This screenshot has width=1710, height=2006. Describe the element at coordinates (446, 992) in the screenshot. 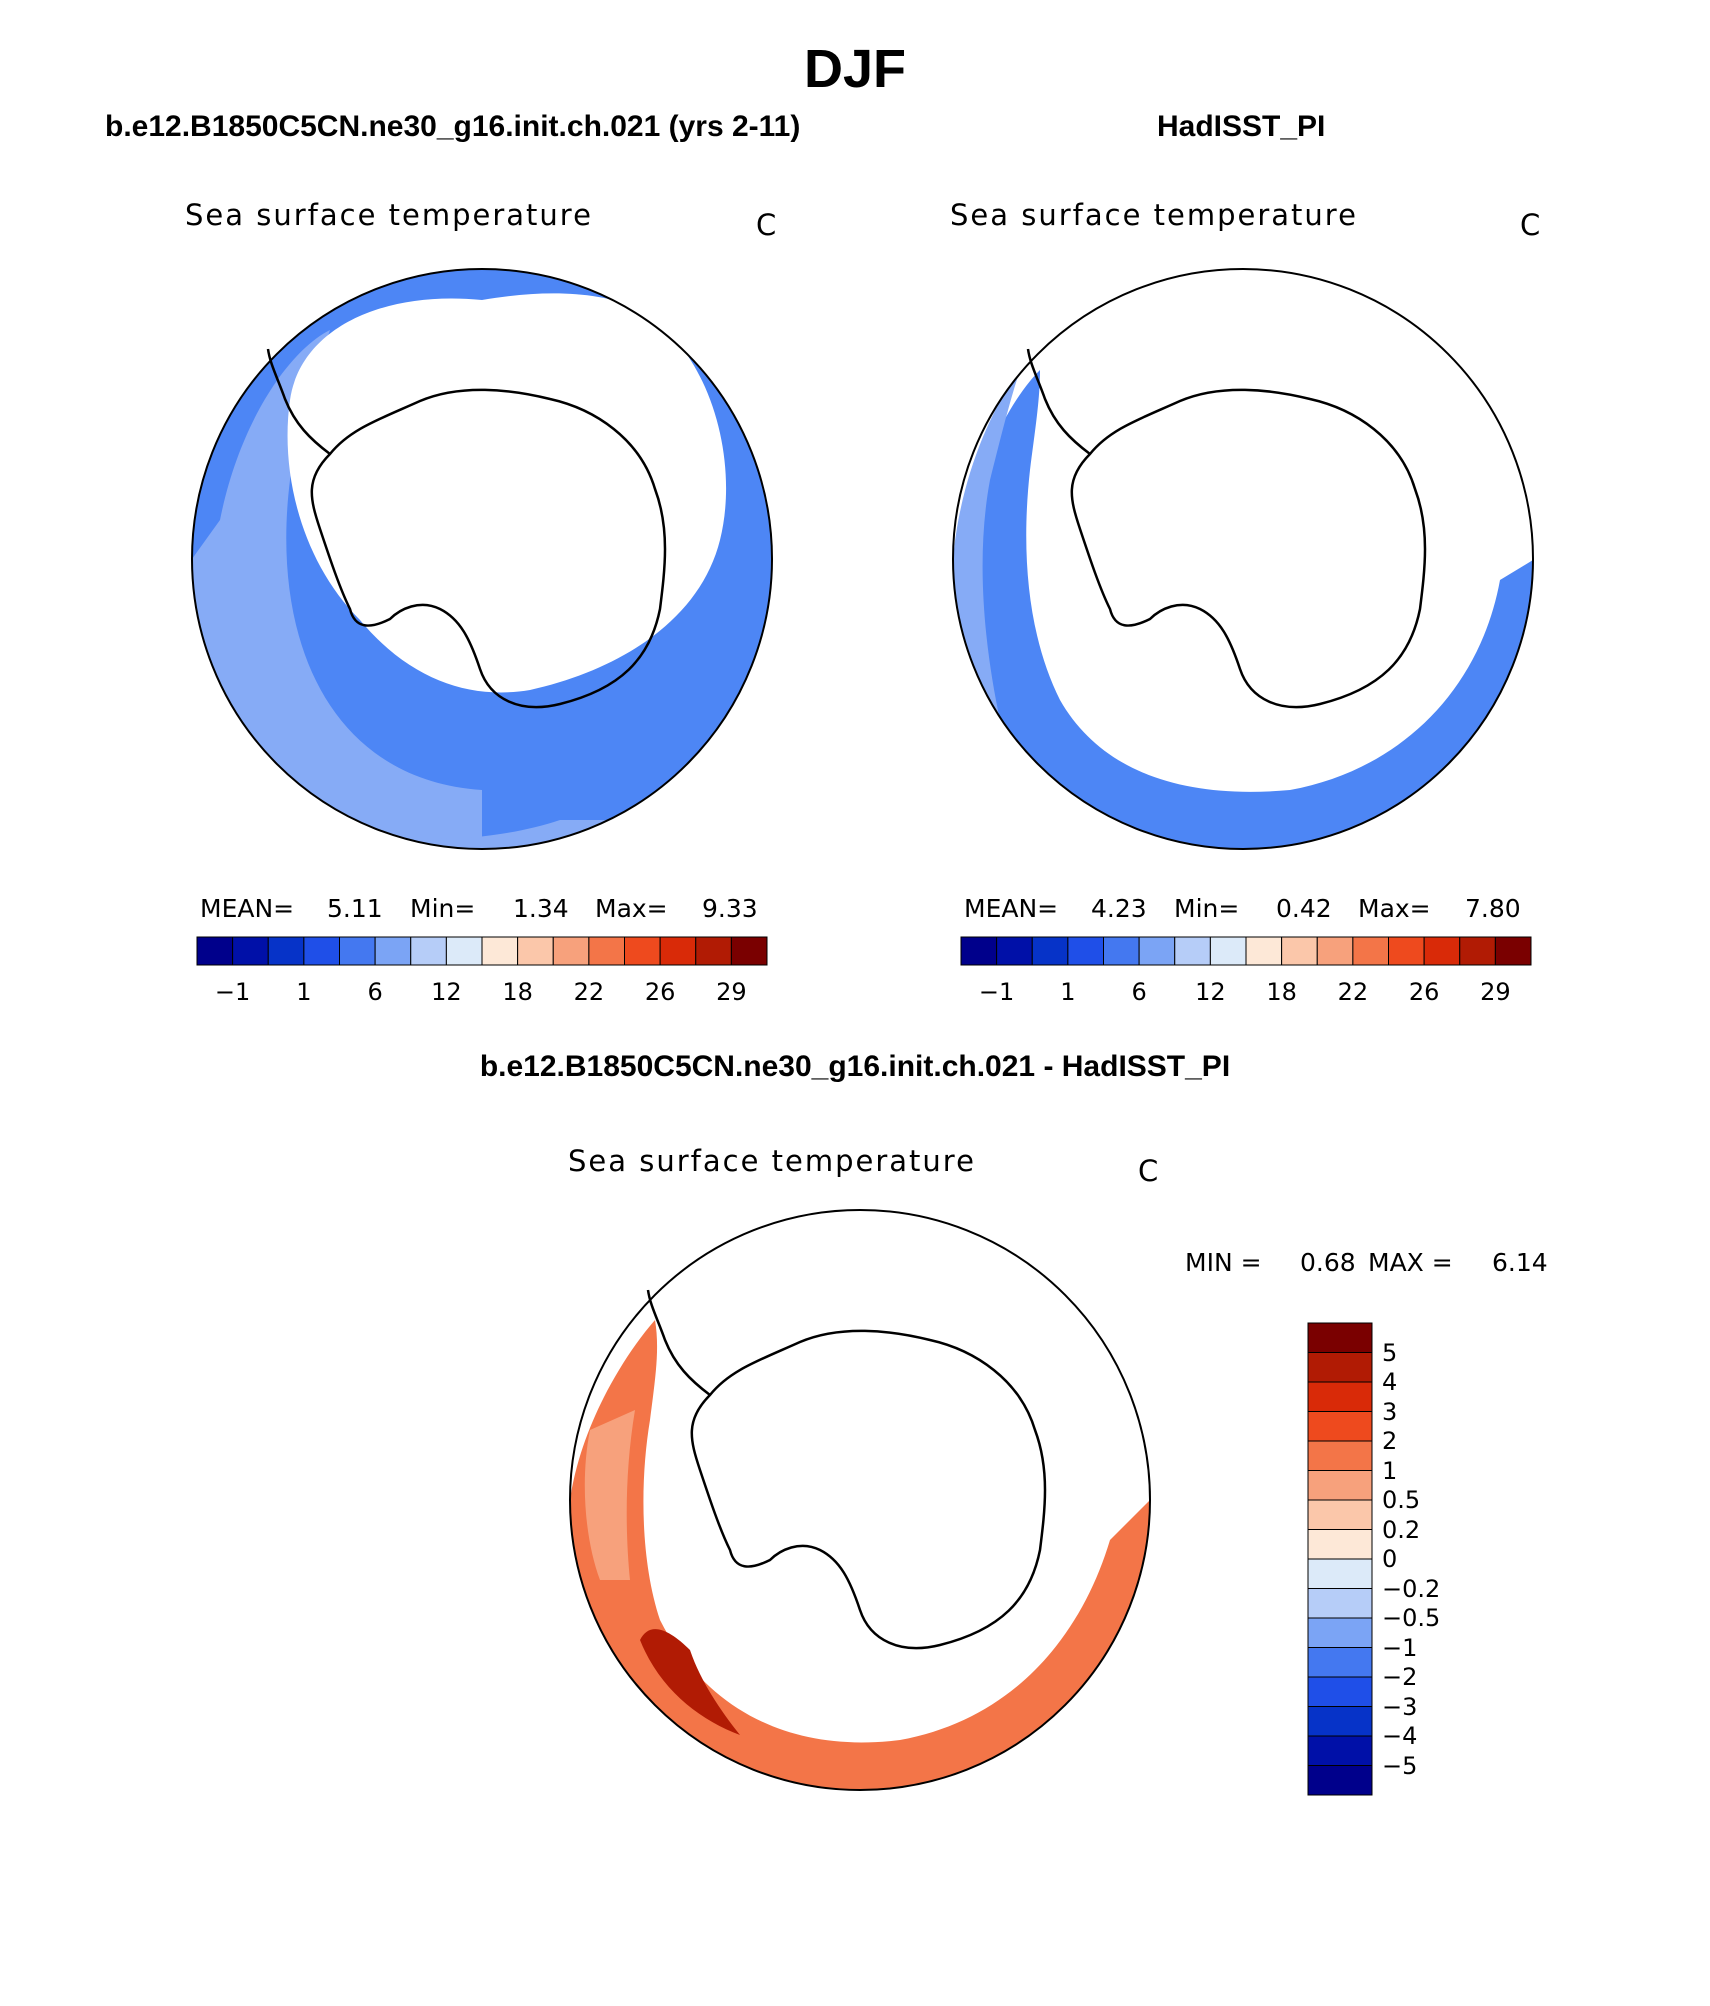

I see `panel-1-colorbar-tick-label: 12` at that location.